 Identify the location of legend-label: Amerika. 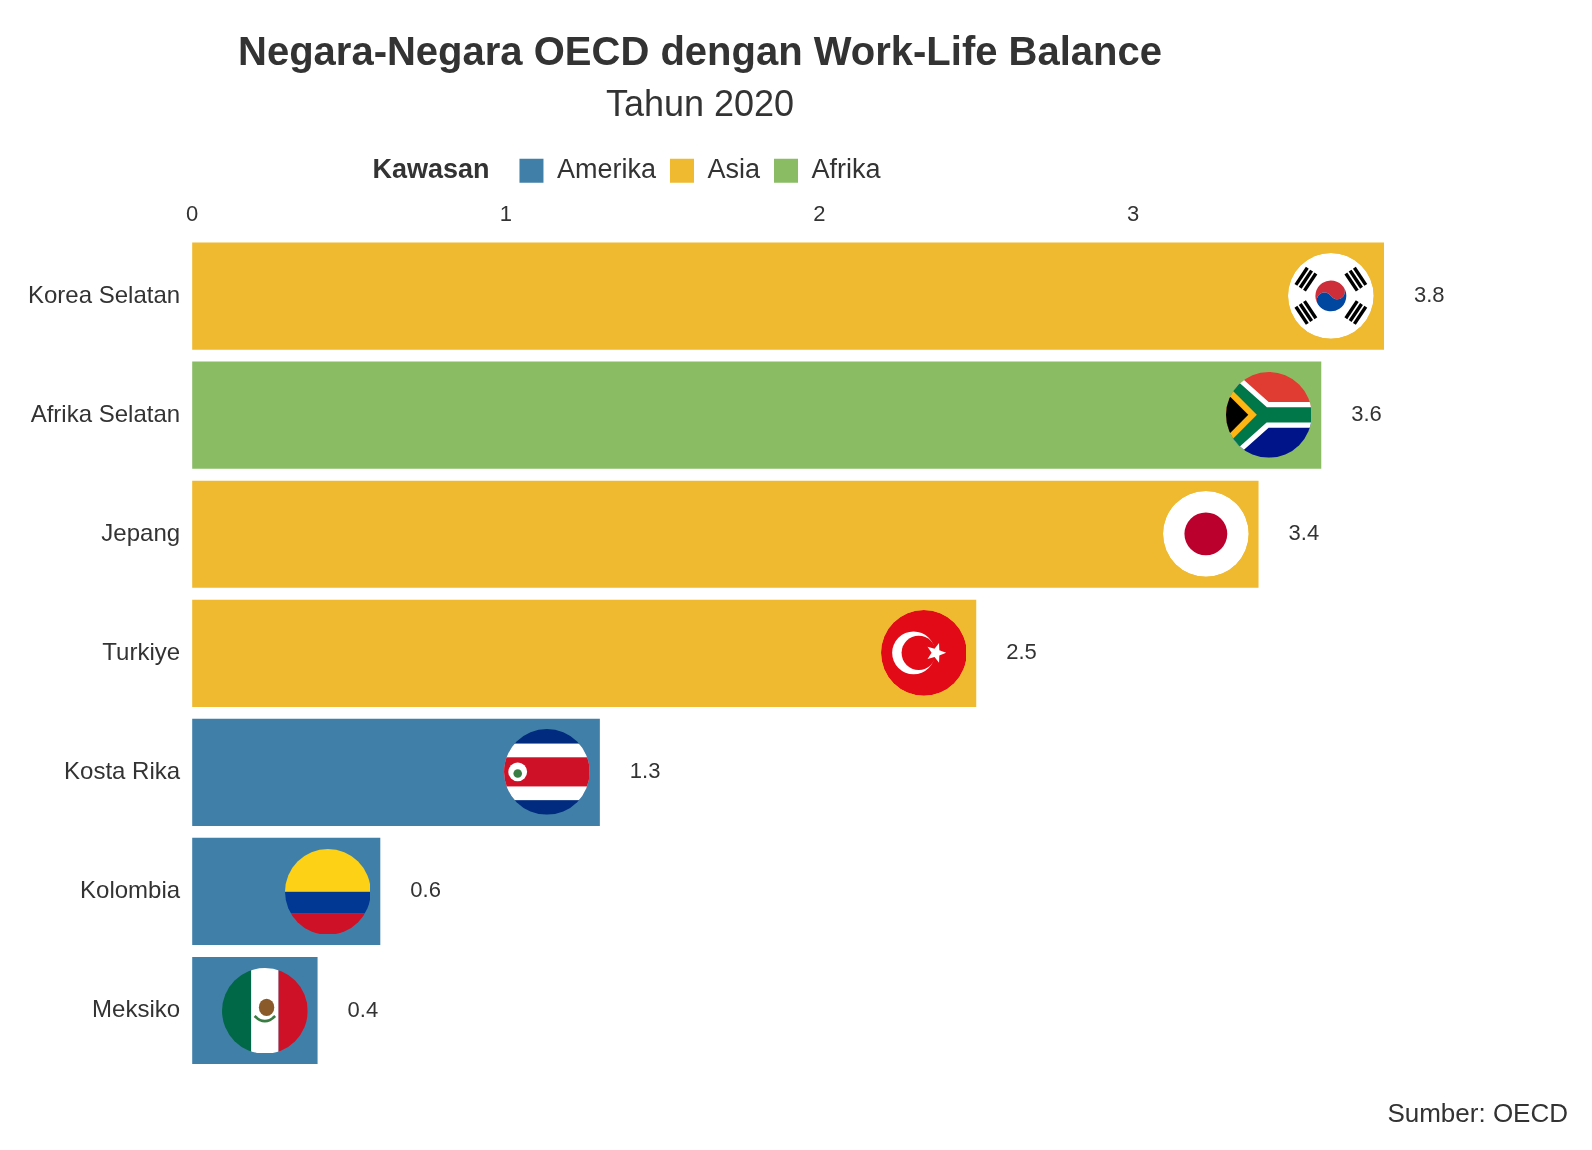
(606, 169).